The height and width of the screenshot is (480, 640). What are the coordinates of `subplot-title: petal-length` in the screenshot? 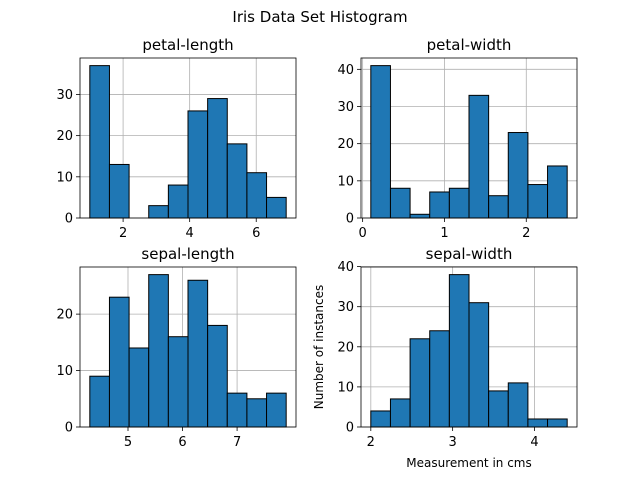 It's located at (187, 45).